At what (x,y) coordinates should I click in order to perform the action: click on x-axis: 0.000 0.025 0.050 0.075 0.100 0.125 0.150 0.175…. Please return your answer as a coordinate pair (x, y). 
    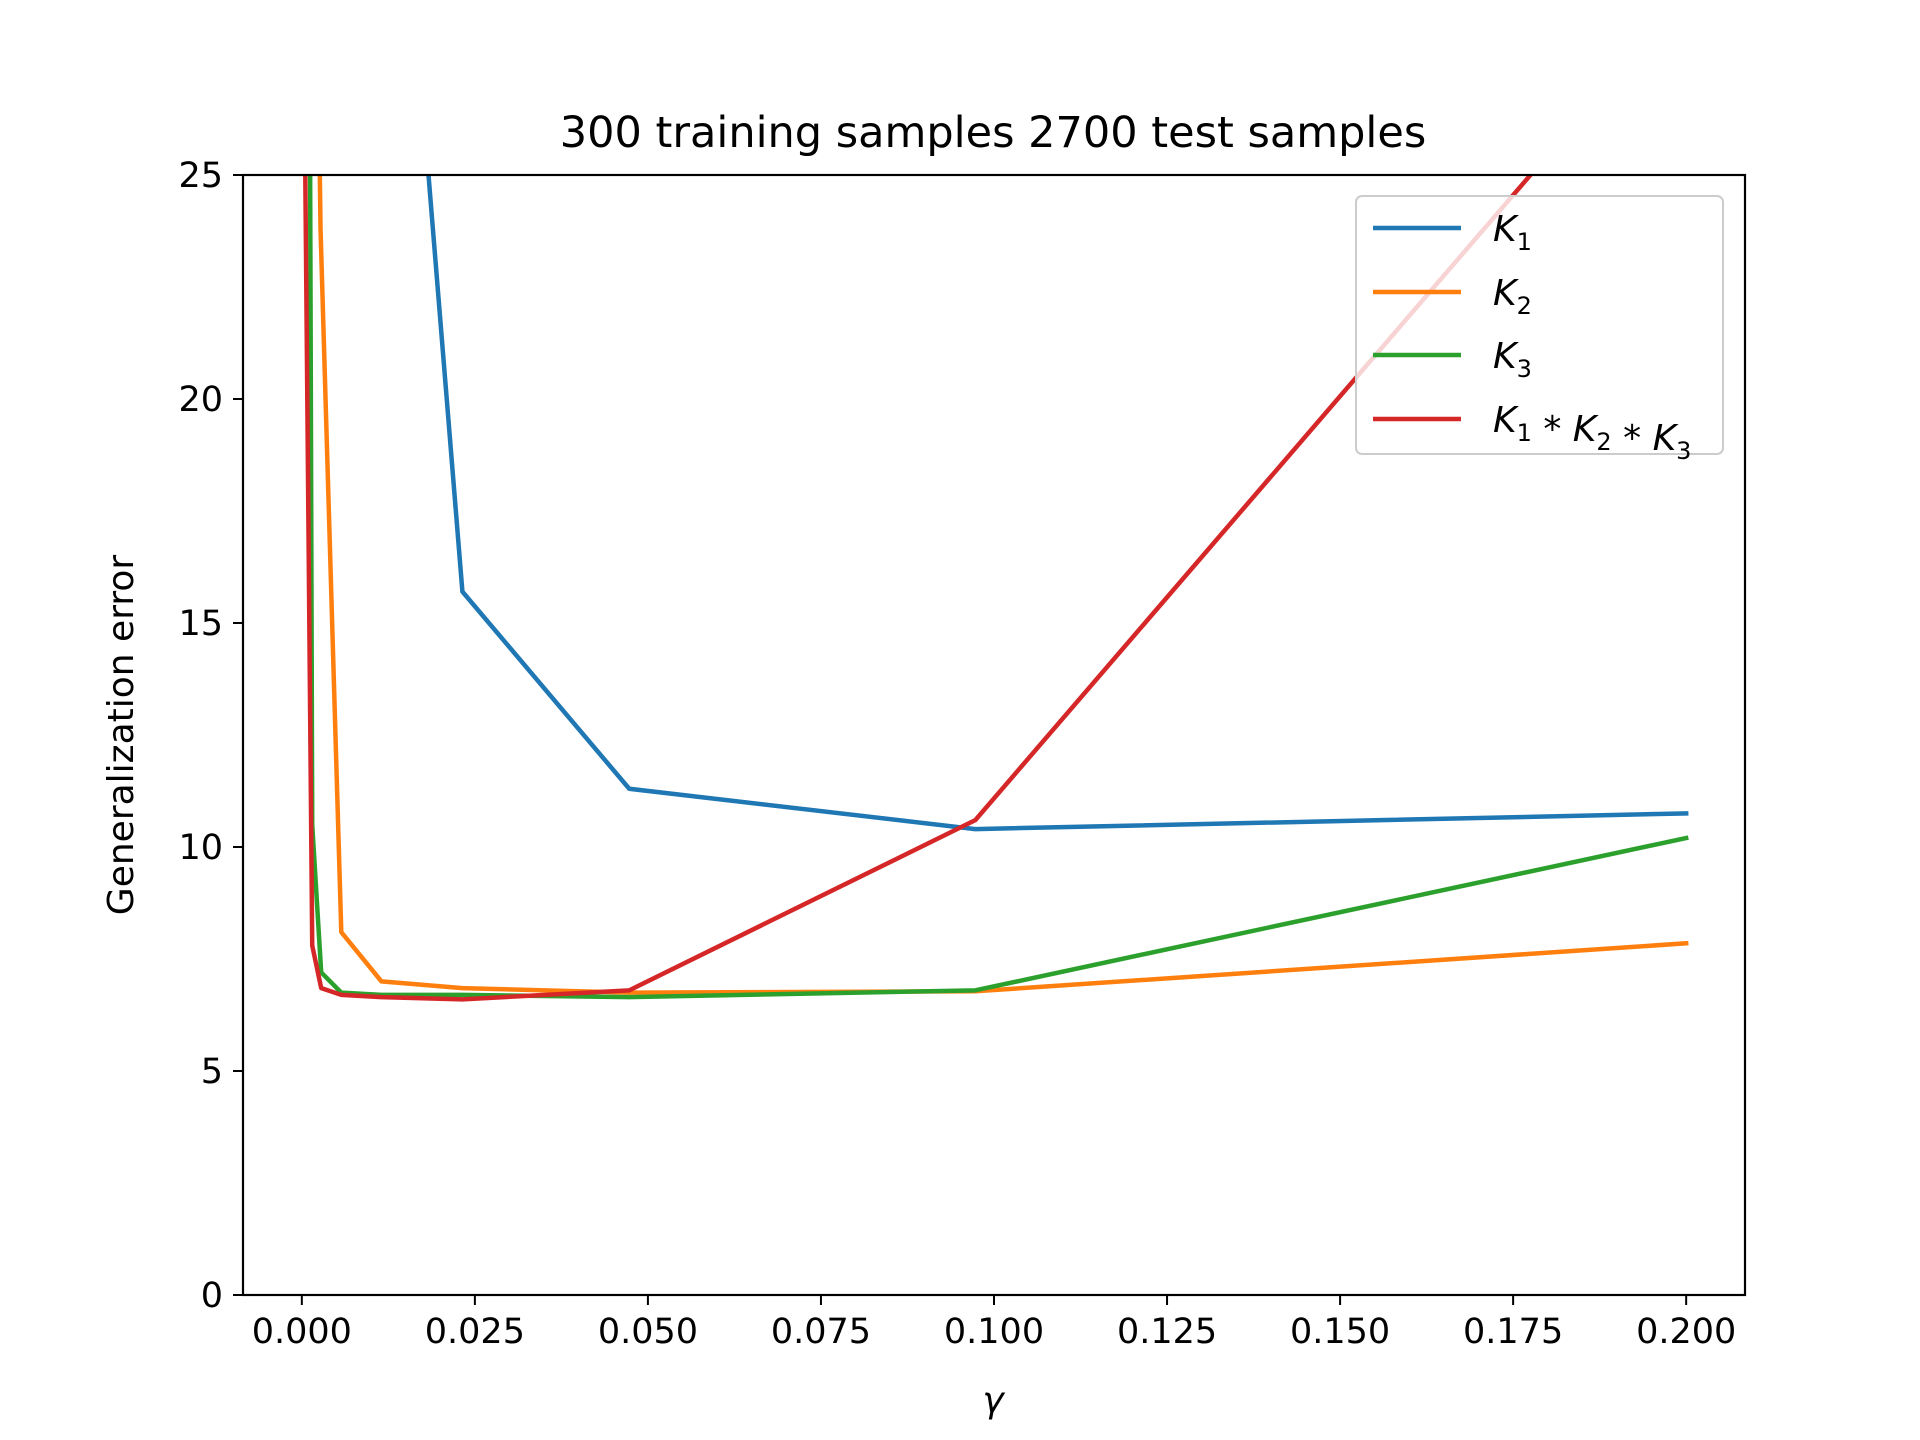
    Looking at the image, I should click on (994, 1323).